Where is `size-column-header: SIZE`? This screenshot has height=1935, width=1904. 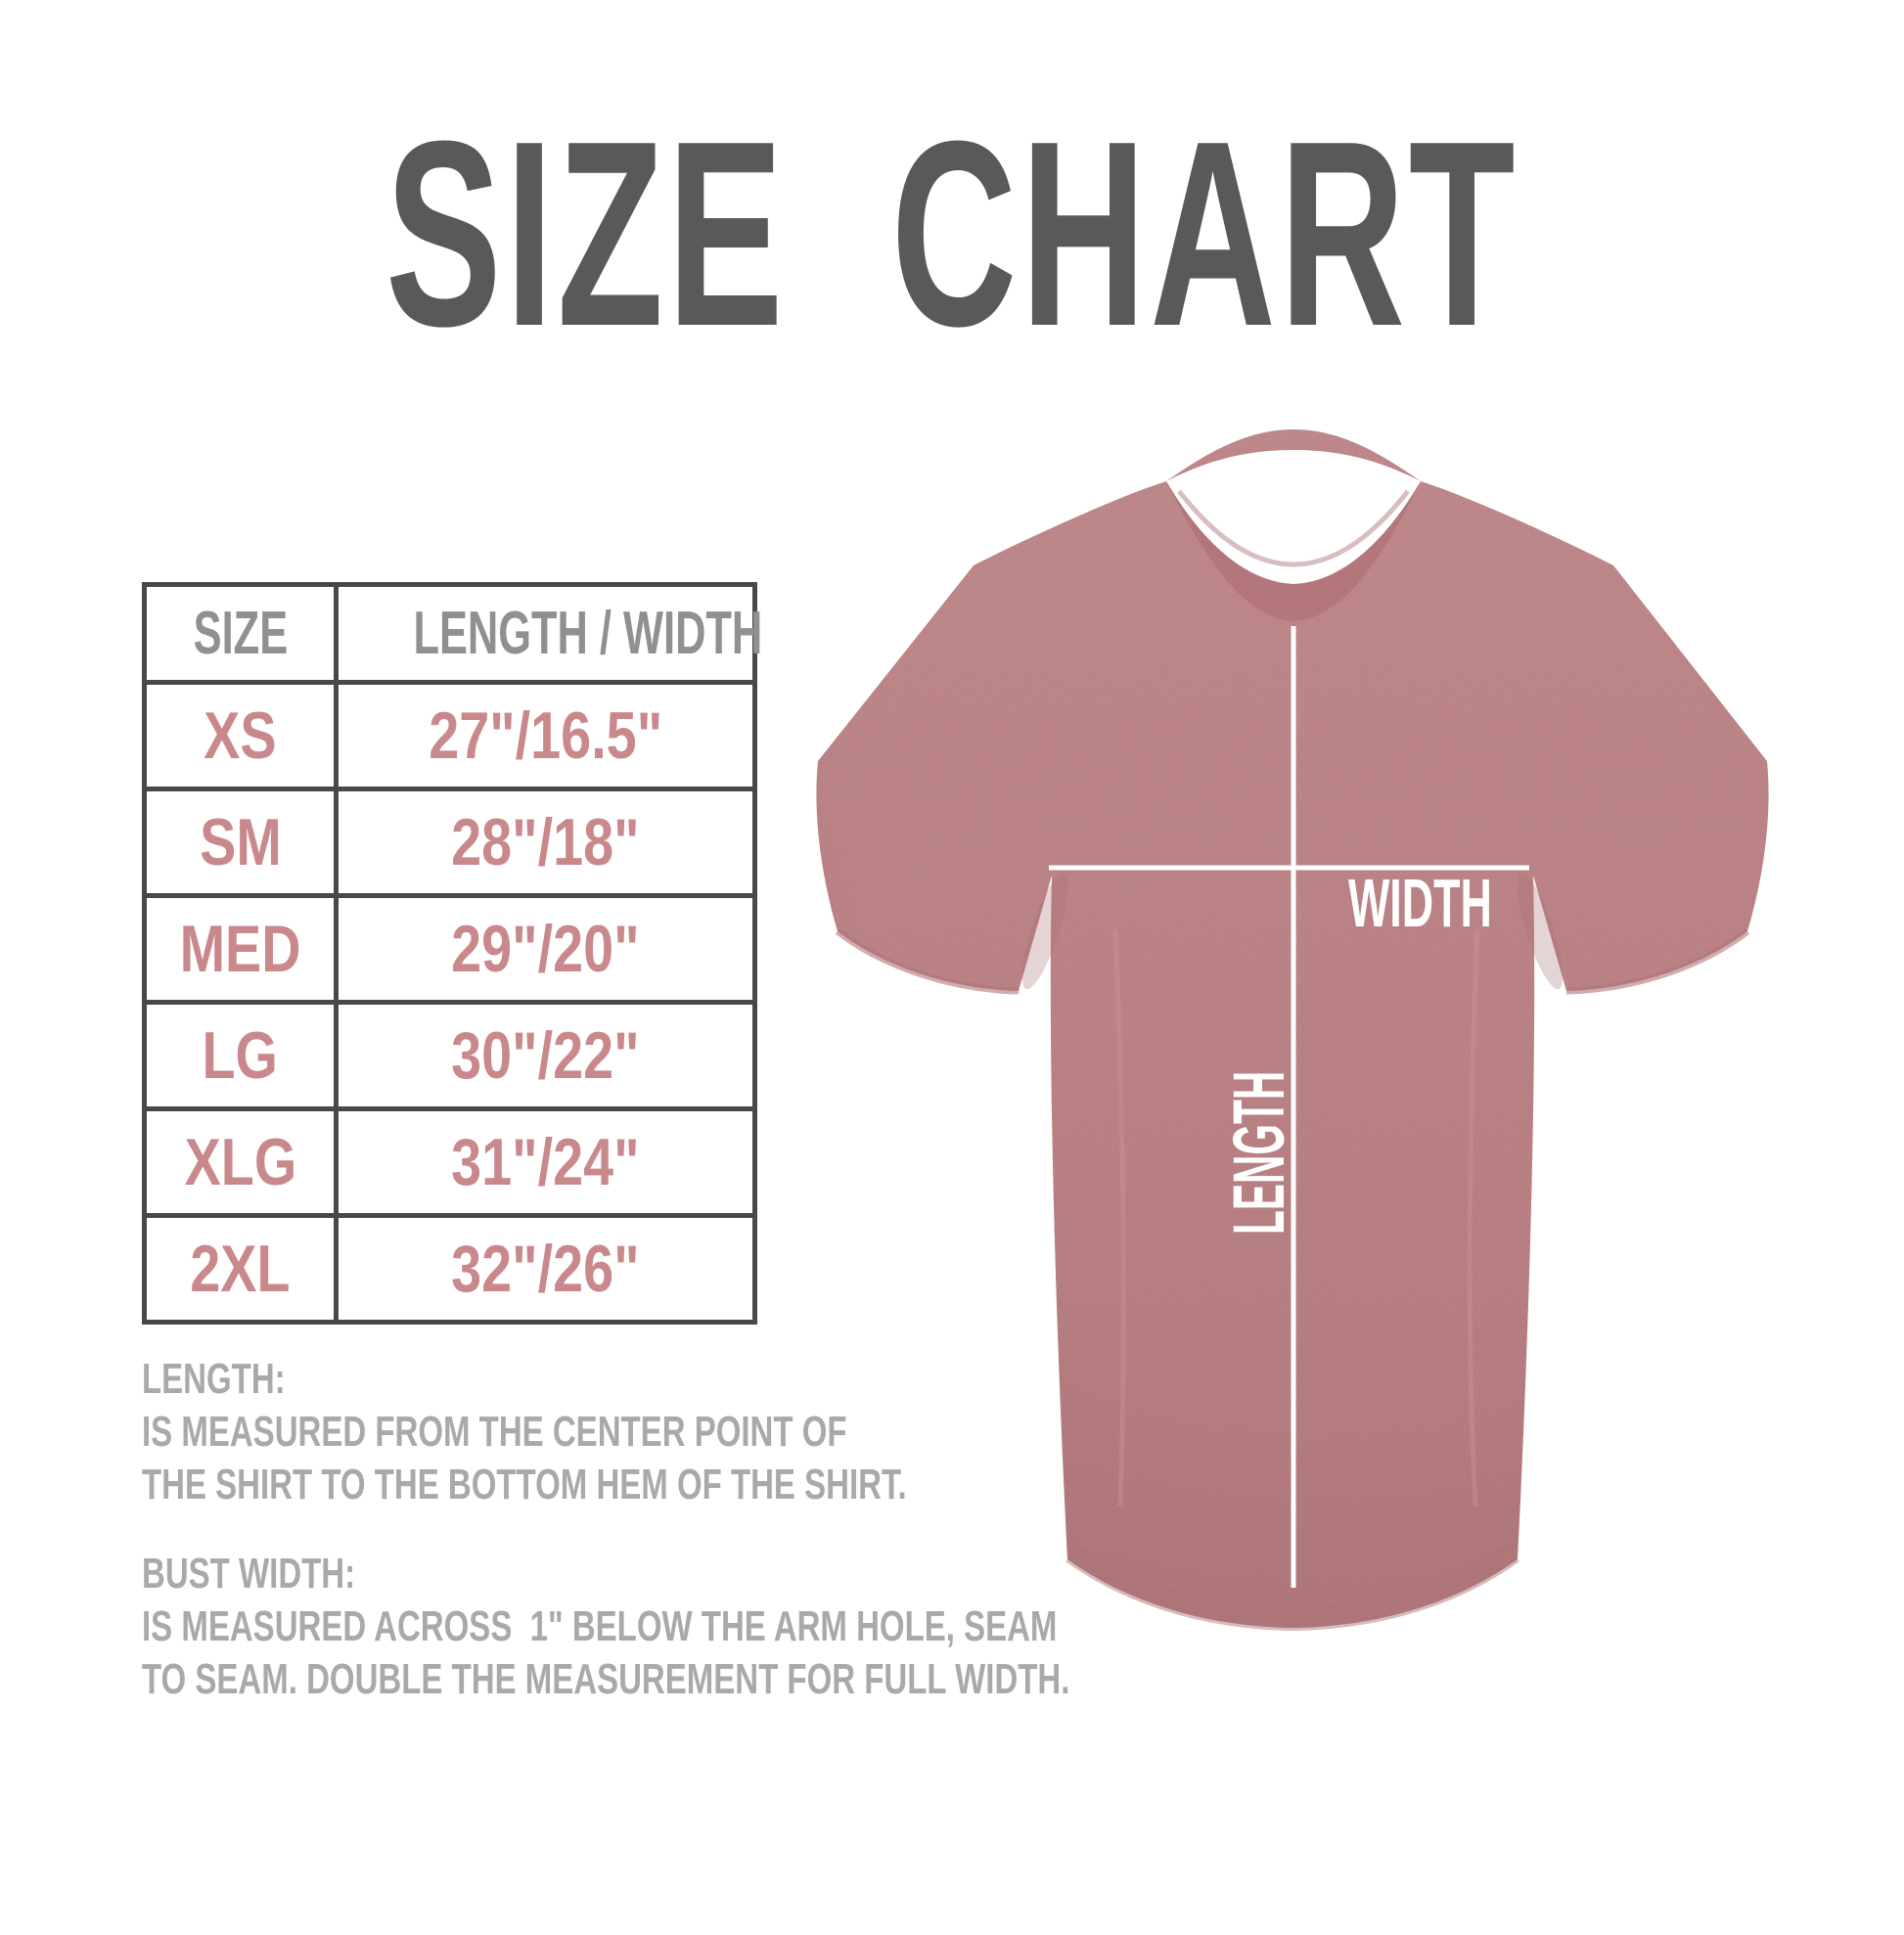 size-column-header: SIZE is located at coordinates (240, 633).